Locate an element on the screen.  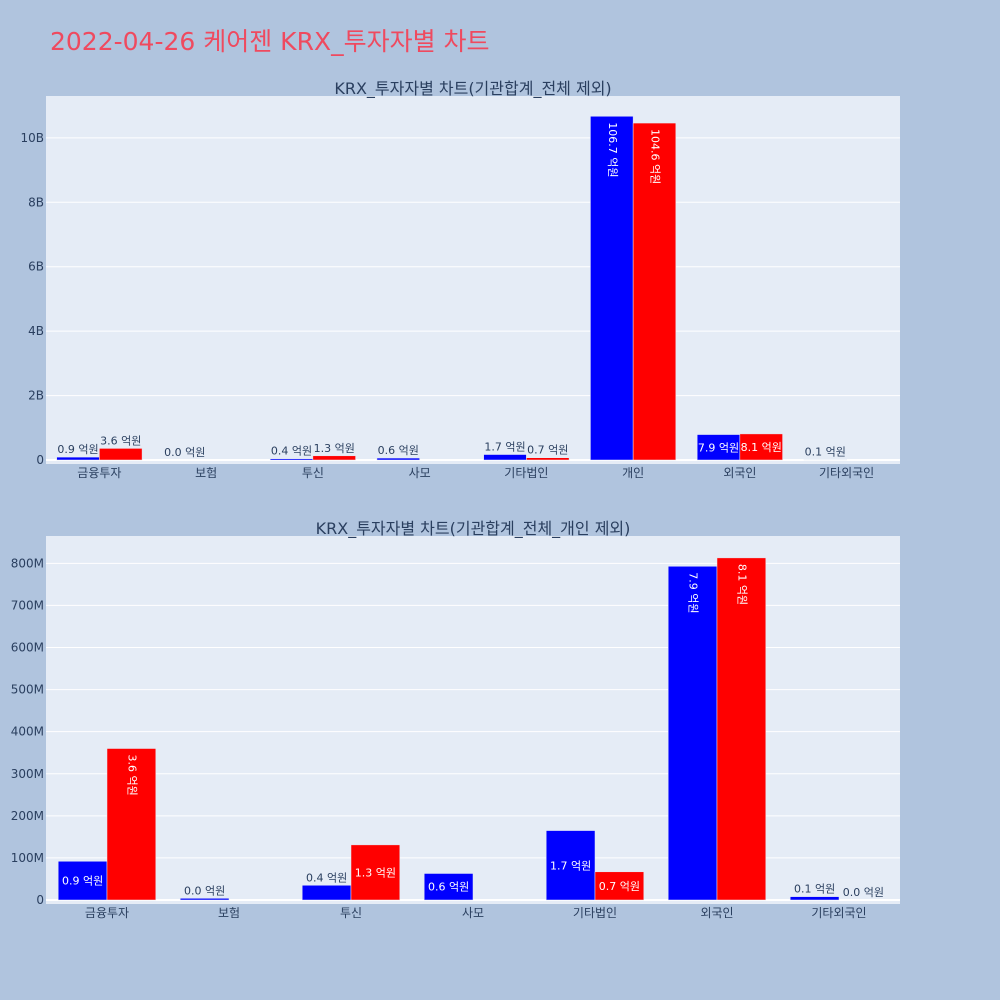
y-tick-label: 700M is located at coordinates (27, 605).